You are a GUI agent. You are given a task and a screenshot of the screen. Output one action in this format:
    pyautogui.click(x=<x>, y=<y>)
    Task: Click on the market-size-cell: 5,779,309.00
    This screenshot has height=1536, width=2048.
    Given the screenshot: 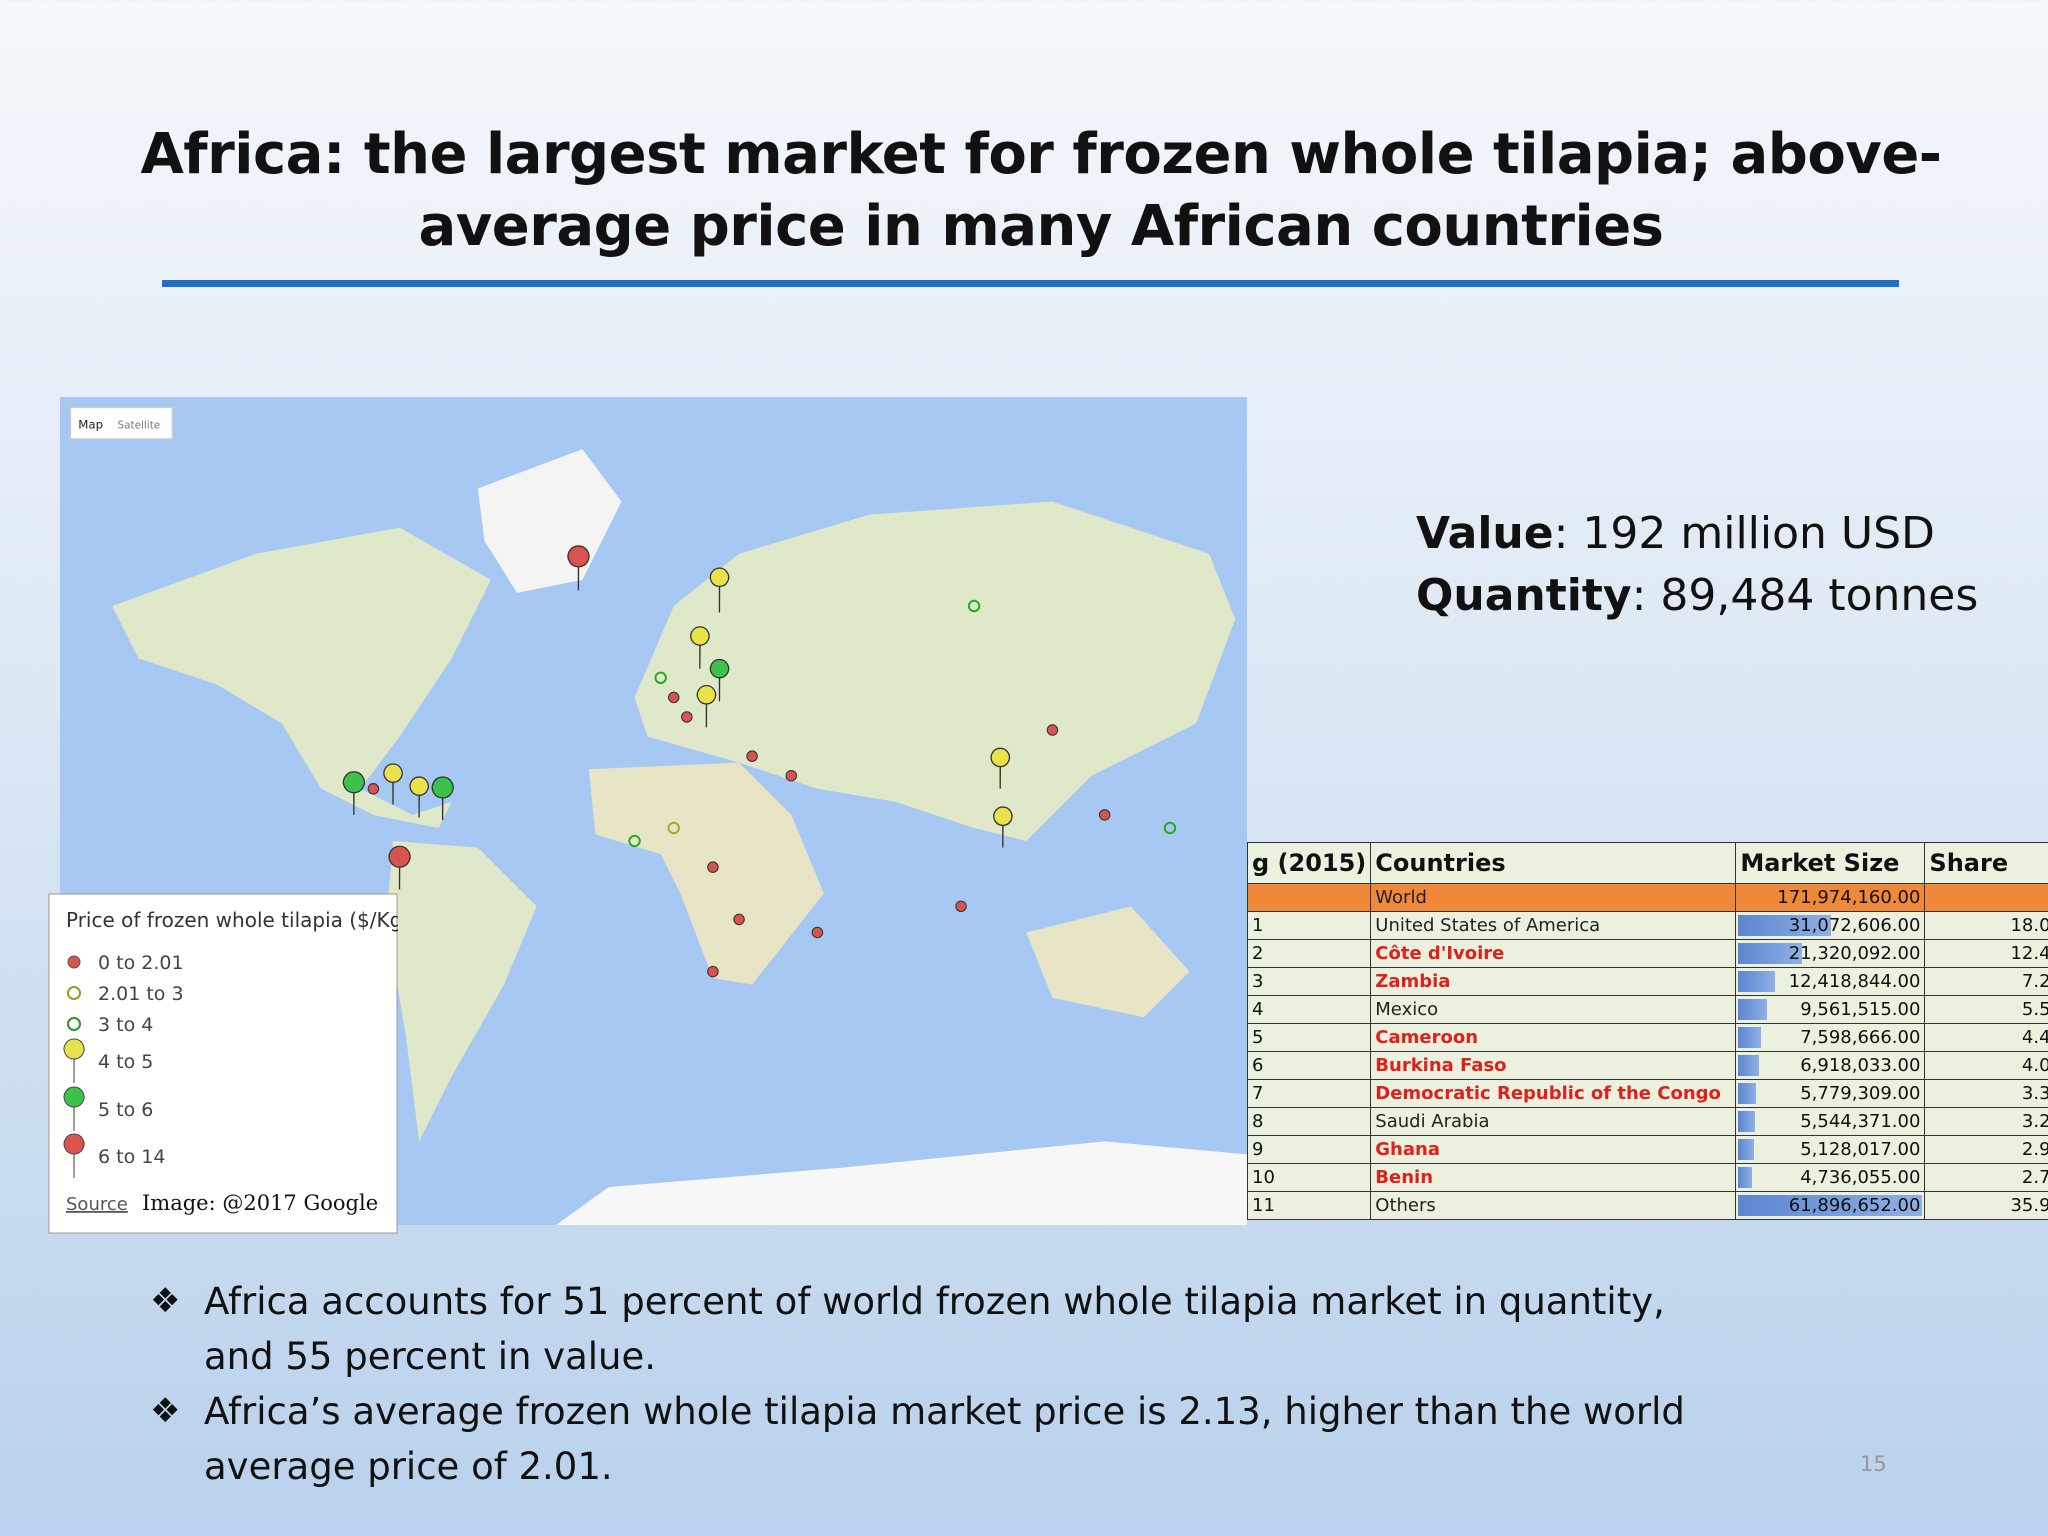 What is the action you would take?
    pyautogui.click(x=1830, y=1093)
    